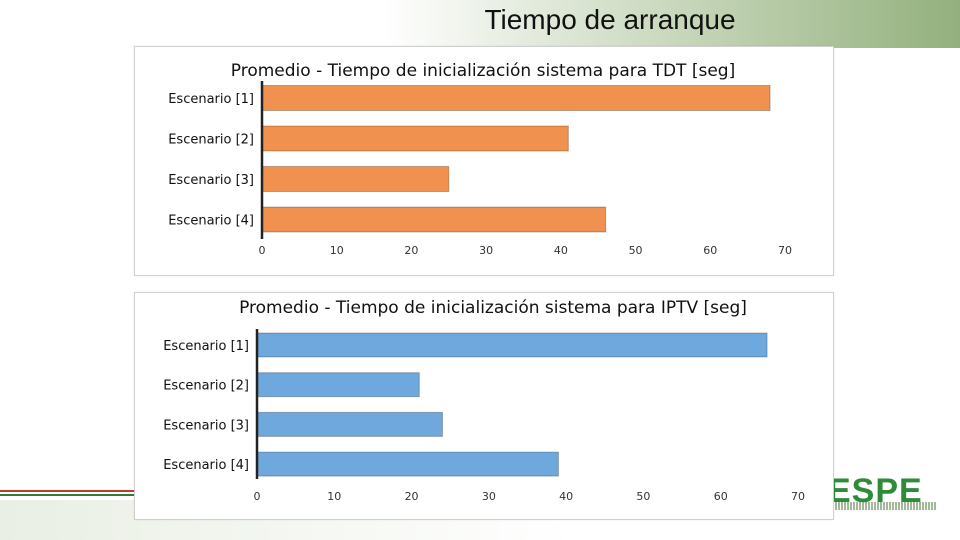  What do you see at coordinates (486, 250) in the screenshot?
I see `tdt-x-tick-30: 30` at bounding box center [486, 250].